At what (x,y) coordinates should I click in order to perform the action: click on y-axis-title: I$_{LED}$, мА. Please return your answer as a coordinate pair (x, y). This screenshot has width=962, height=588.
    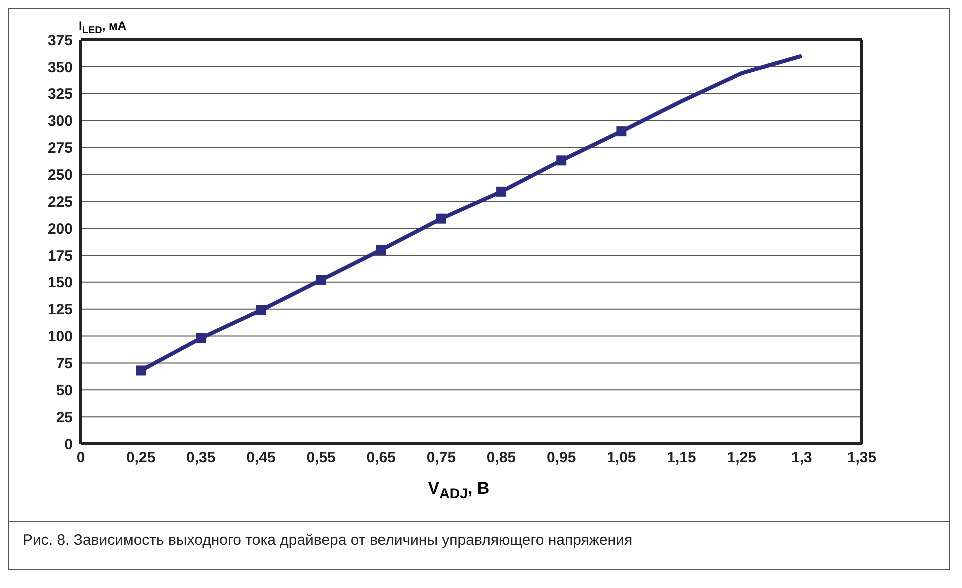
    Looking at the image, I should click on (103, 27).